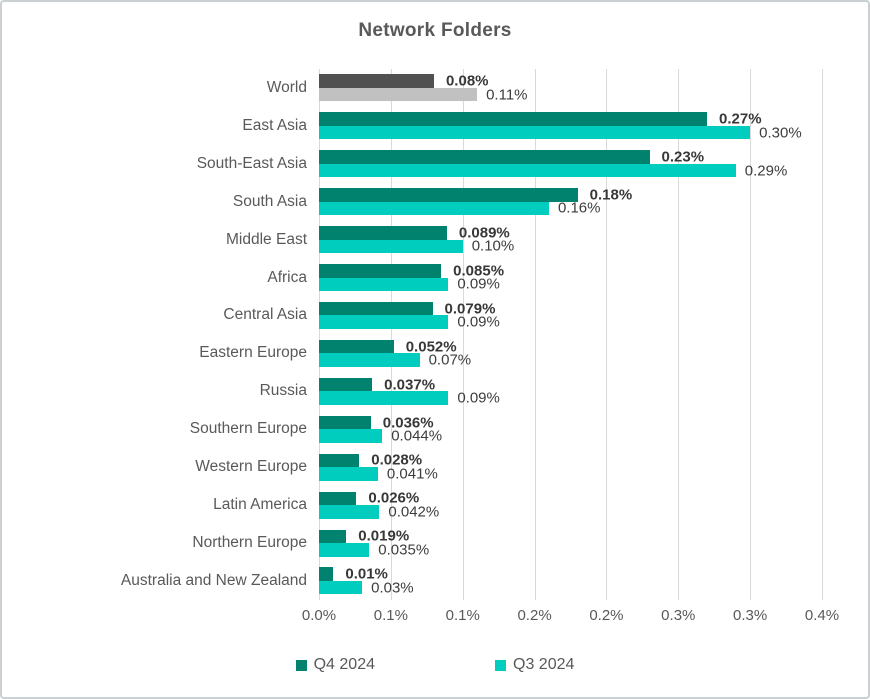 Image resolution: width=870 pixels, height=699 pixels. Describe the element at coordinates (570, 360) in the screenshot. I see `bar-line: 0.07%` at that location.